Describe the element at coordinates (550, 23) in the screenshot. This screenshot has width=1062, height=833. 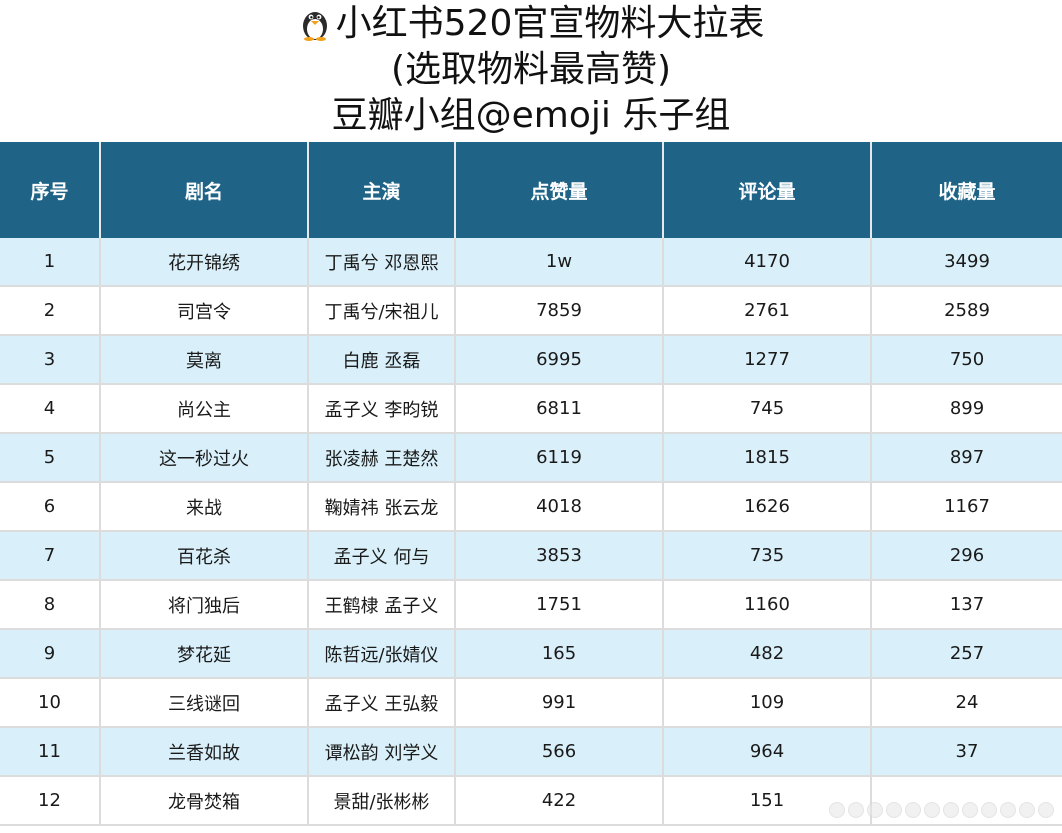
I see `title-text-1: 小红书520官宣物料大拉表` at that location.